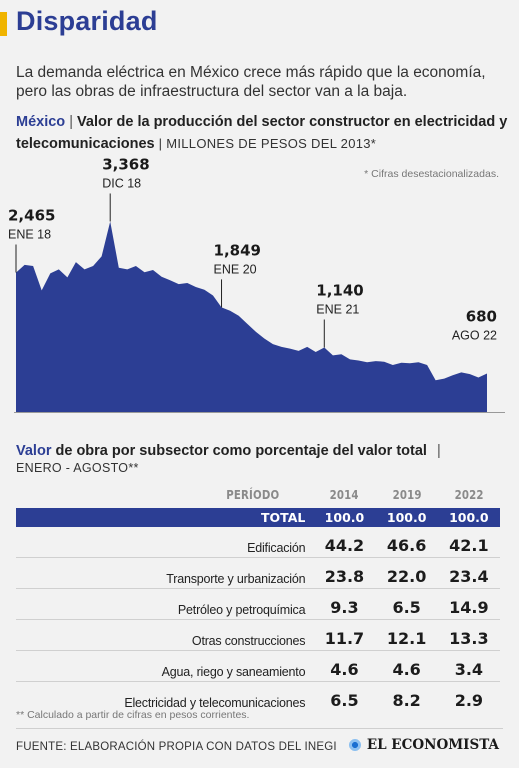 The image size is (519, 768). Describe the element at coordinates (237, 250) in the screenshot. I see `annotation-value: 1,849` at that location.